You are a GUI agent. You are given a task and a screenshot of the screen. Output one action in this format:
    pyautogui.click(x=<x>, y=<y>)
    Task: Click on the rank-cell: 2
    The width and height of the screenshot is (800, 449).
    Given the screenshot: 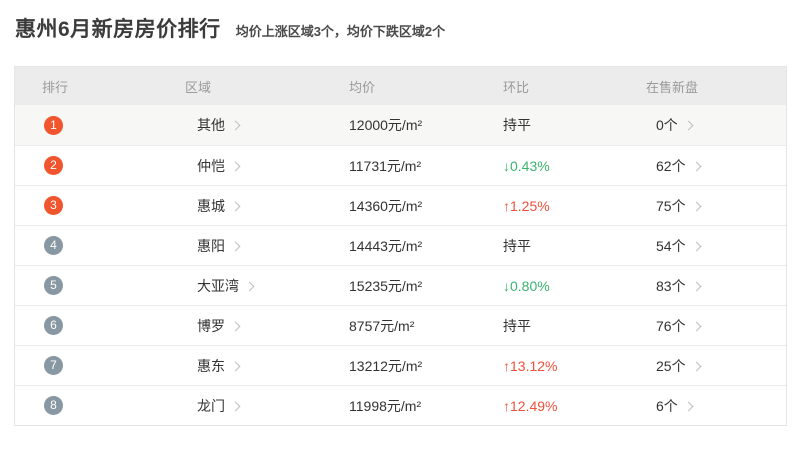 What is the action you would take?
    pyautogui.click(x=113, y=165)
    